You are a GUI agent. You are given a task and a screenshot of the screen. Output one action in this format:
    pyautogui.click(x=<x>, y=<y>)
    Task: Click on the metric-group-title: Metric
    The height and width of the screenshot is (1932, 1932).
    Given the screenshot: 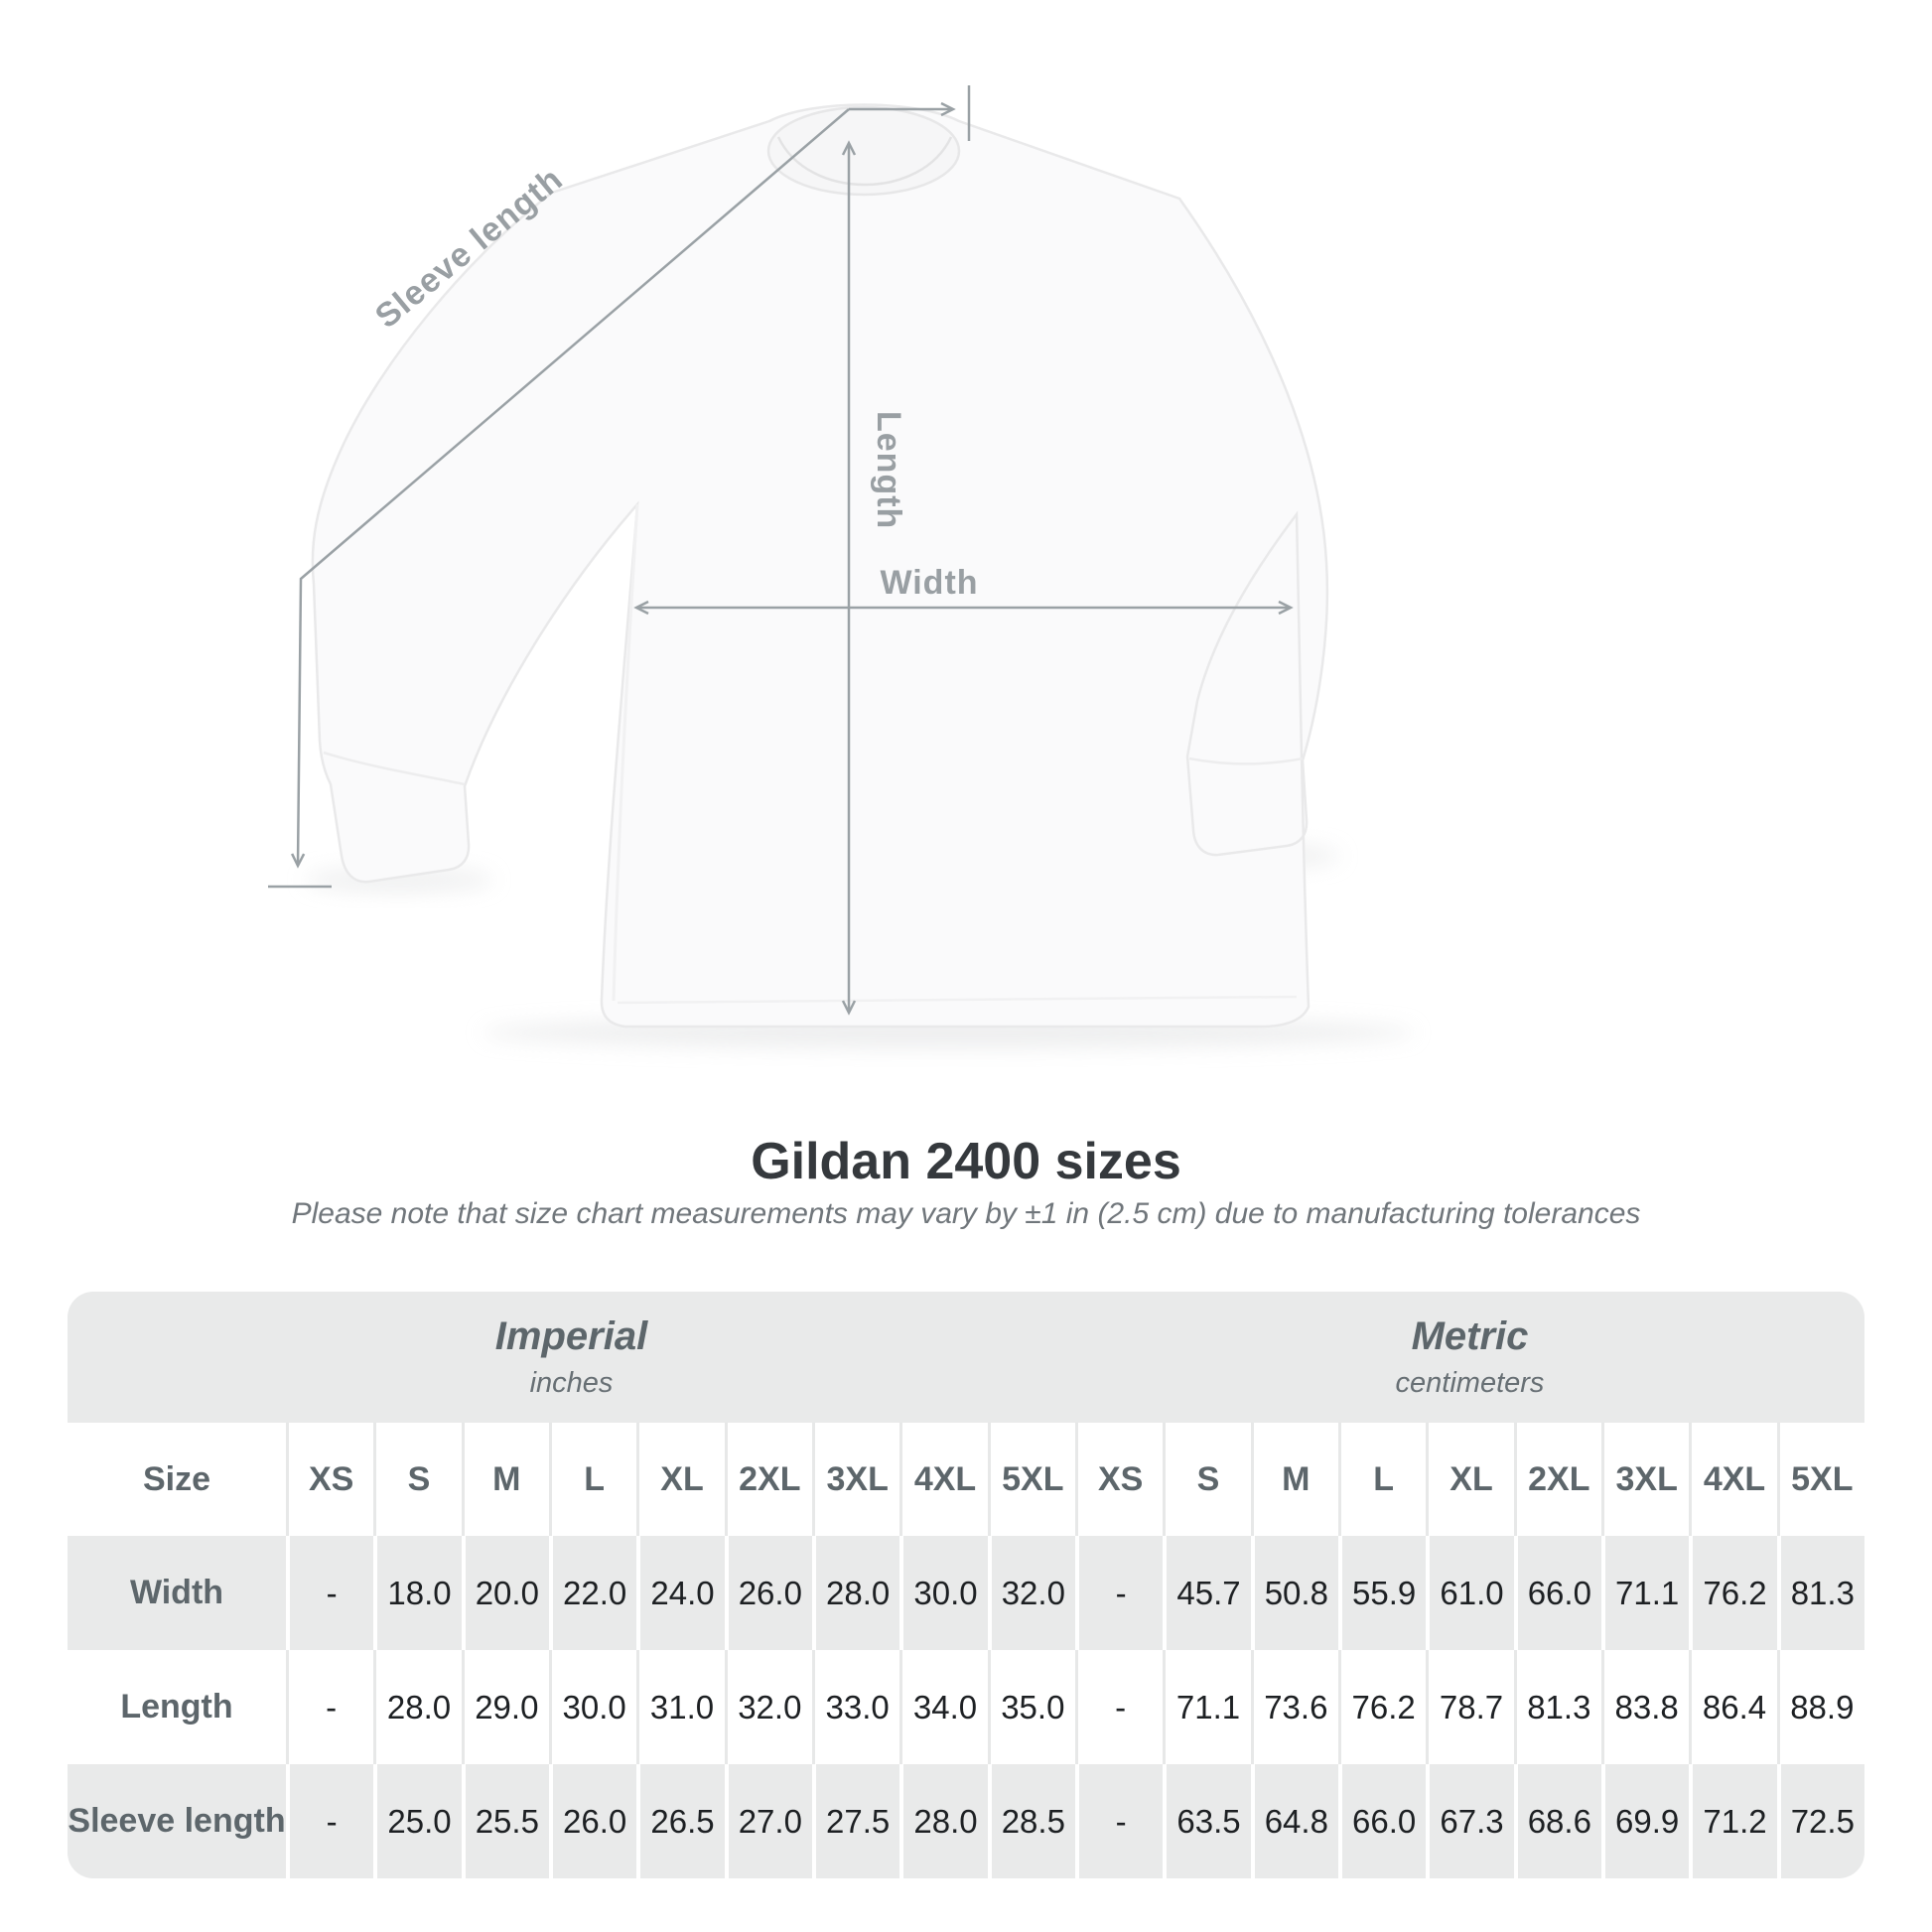 What is the action you would take?
    pyautogui.click(x=1470, y=1336)
    